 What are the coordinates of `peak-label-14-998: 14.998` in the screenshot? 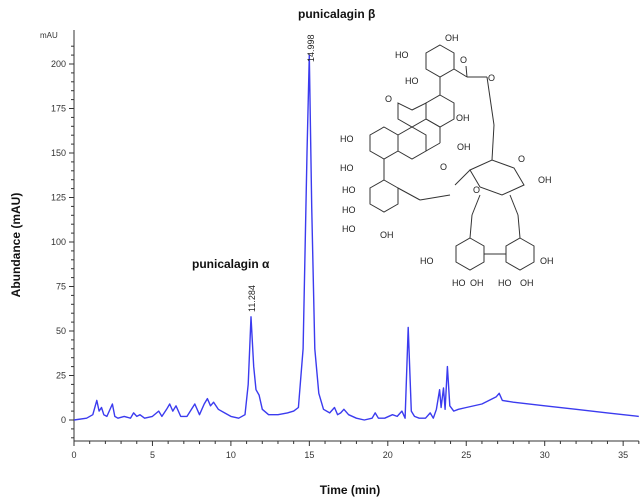 It's located at (311, 48).